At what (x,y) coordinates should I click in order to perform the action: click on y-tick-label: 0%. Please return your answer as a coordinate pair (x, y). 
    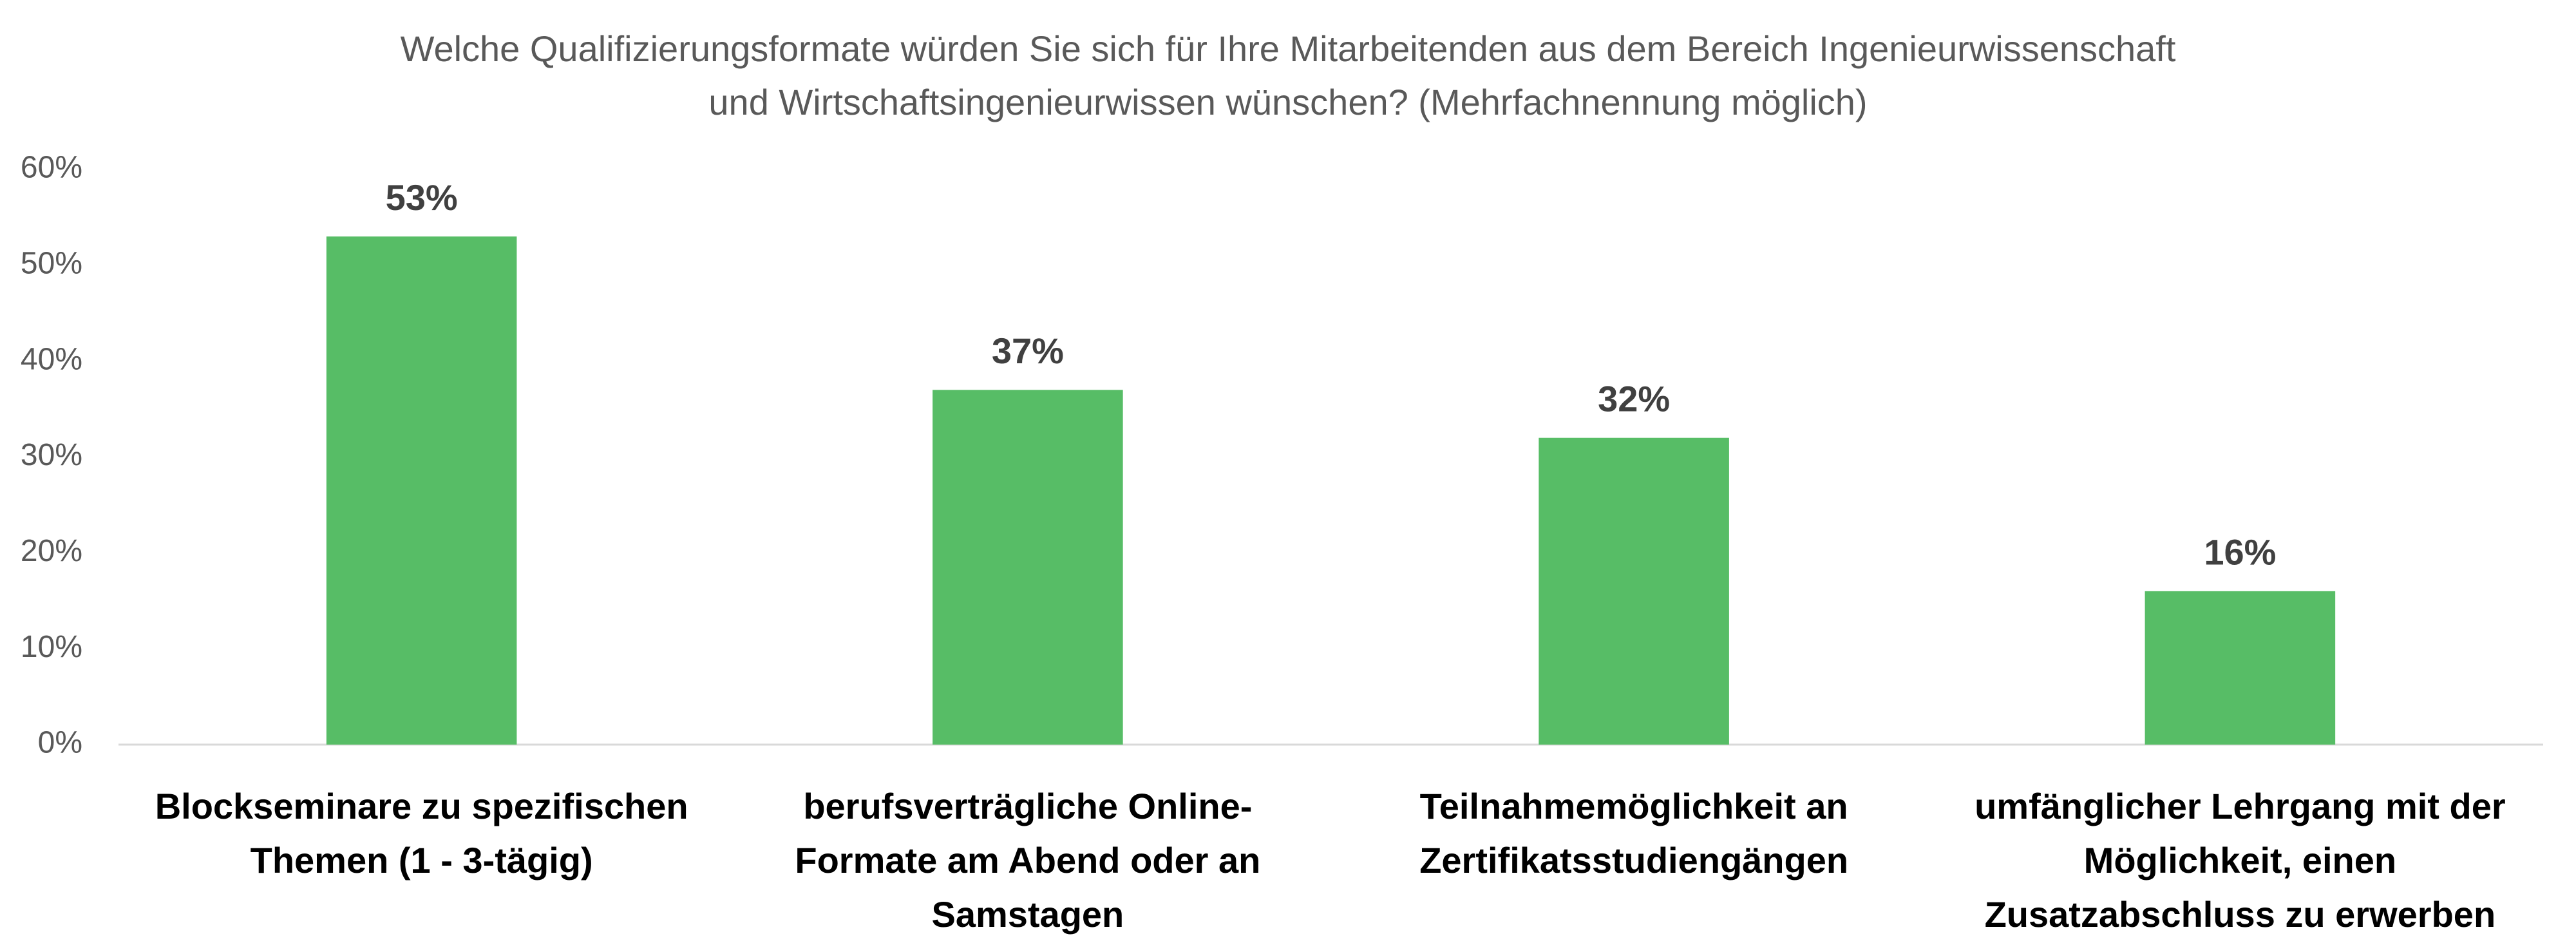
    Looking at the image, I should click on (60, 743).